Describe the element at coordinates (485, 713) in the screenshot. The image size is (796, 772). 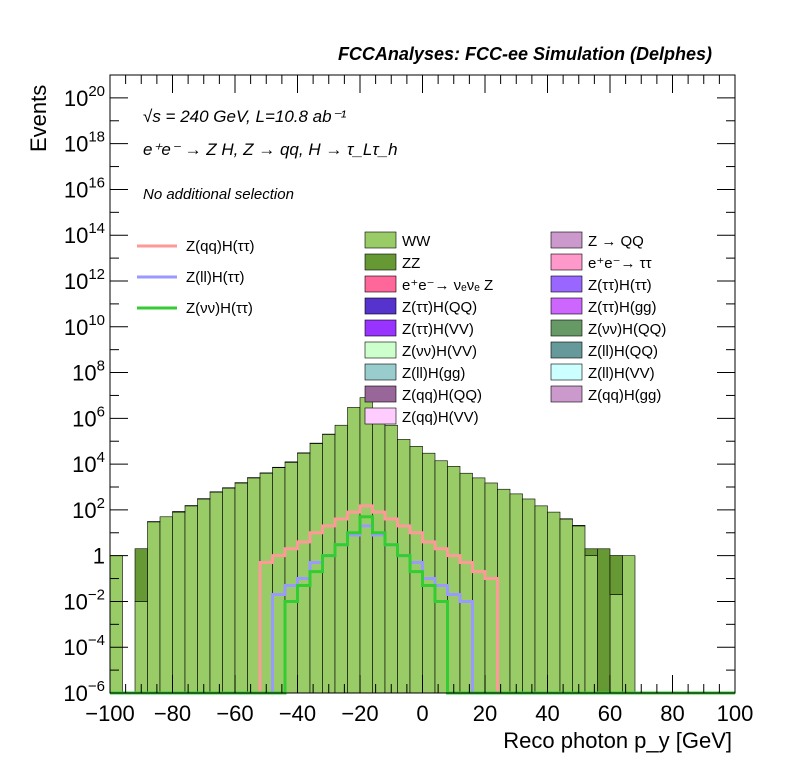
I see `x-tick-label-6: 20` at that location.